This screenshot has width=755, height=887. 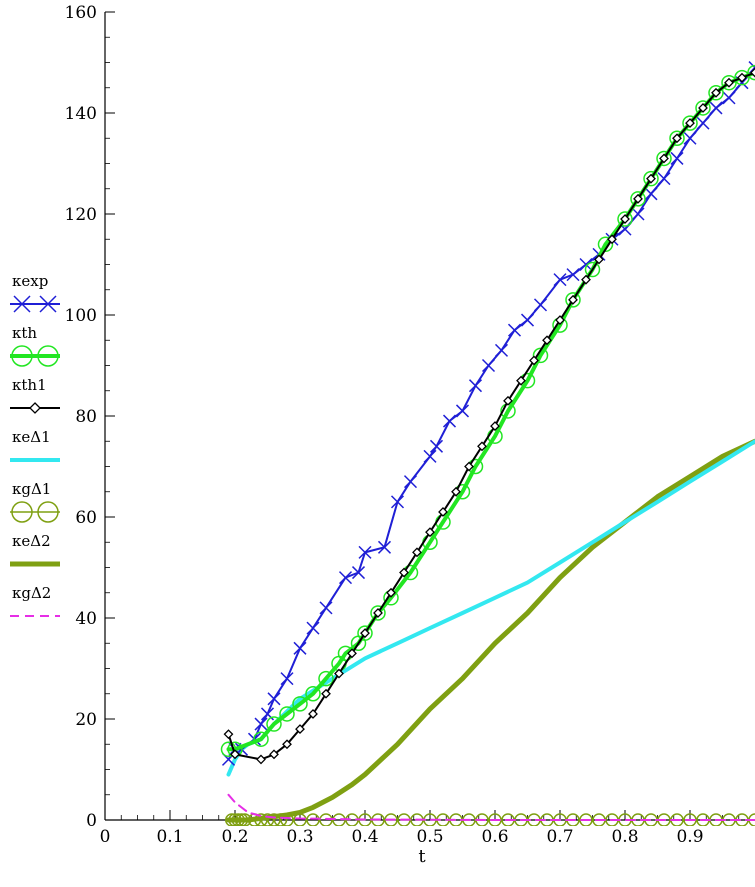 What do you see at coordinates (91, 821) in the screenshot?
I see `y-tick-label: 0` at bounding box center [91, 821].